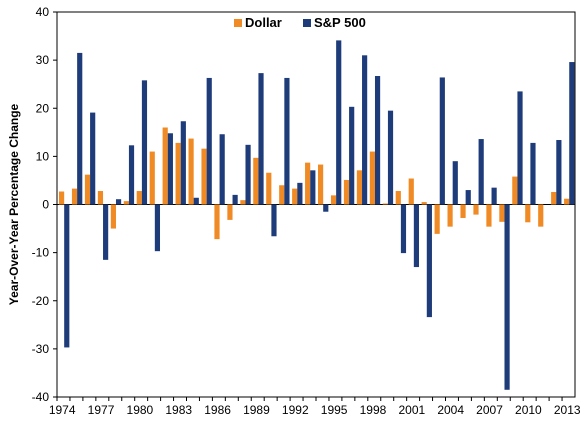 Image resolution: width=587 pixels, height=425 pixels. I want to click on bar-dollar-2004, so click(450, 215).